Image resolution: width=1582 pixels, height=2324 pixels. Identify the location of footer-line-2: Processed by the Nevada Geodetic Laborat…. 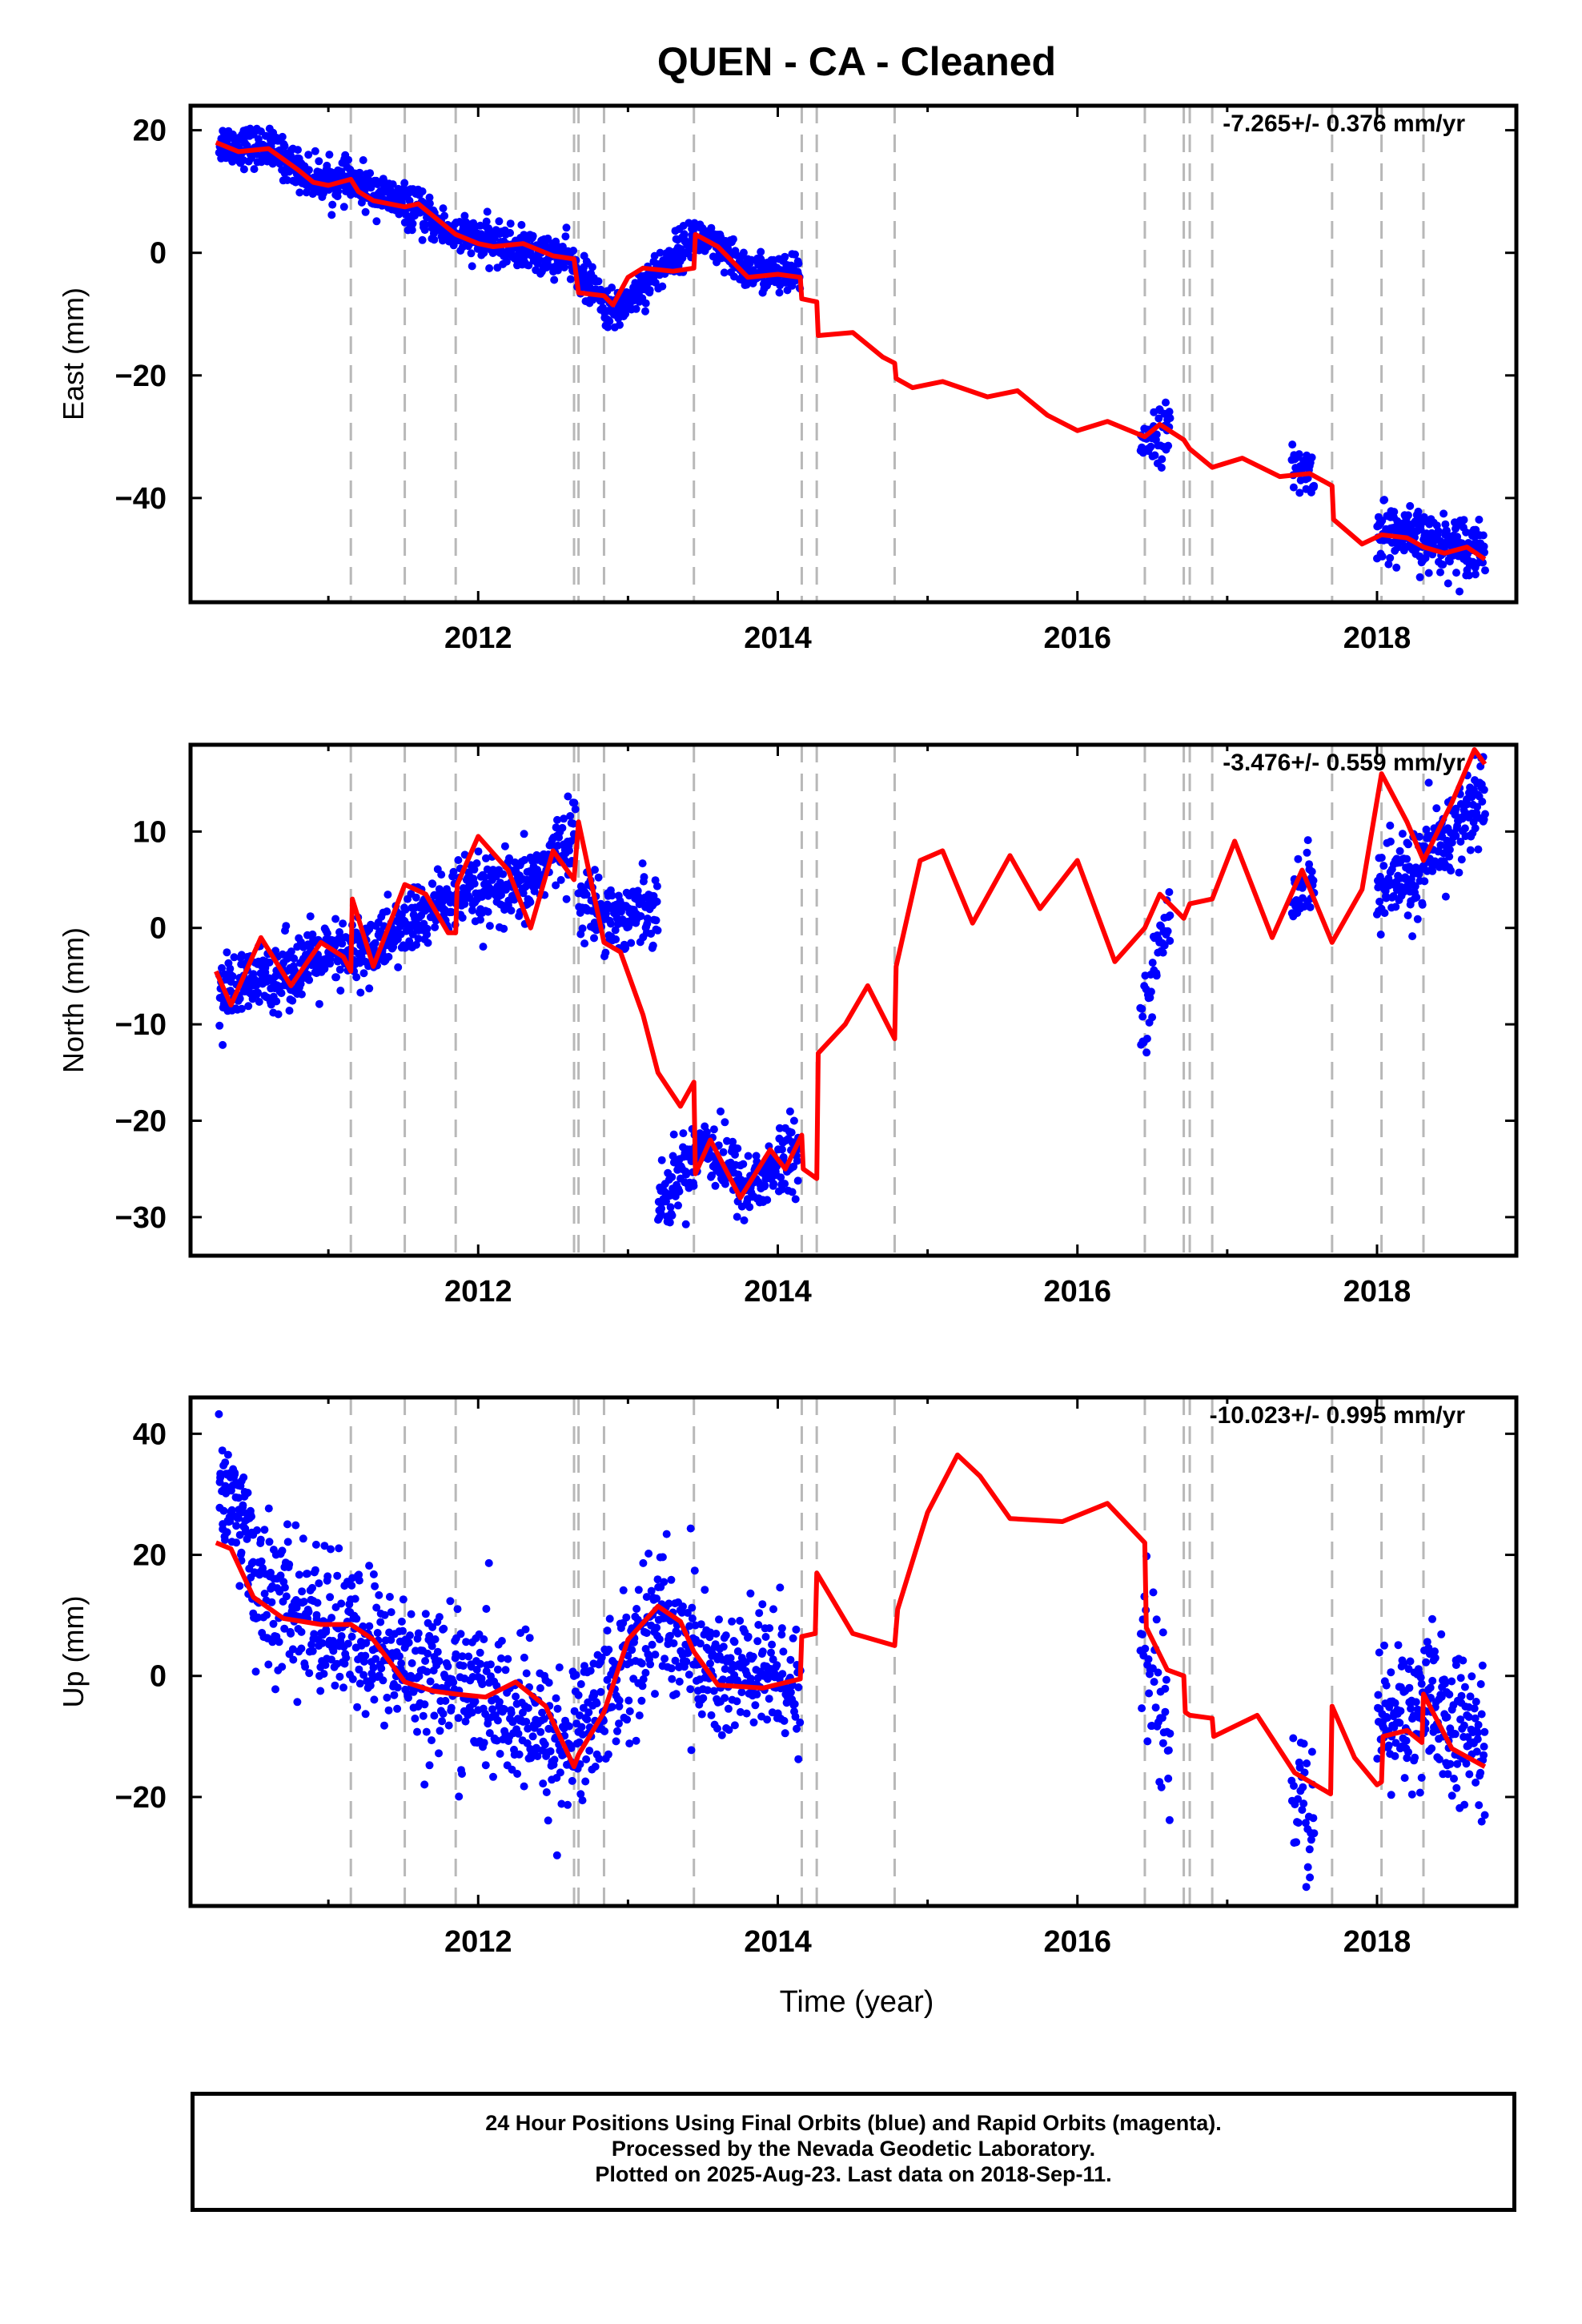
(853, 2149).